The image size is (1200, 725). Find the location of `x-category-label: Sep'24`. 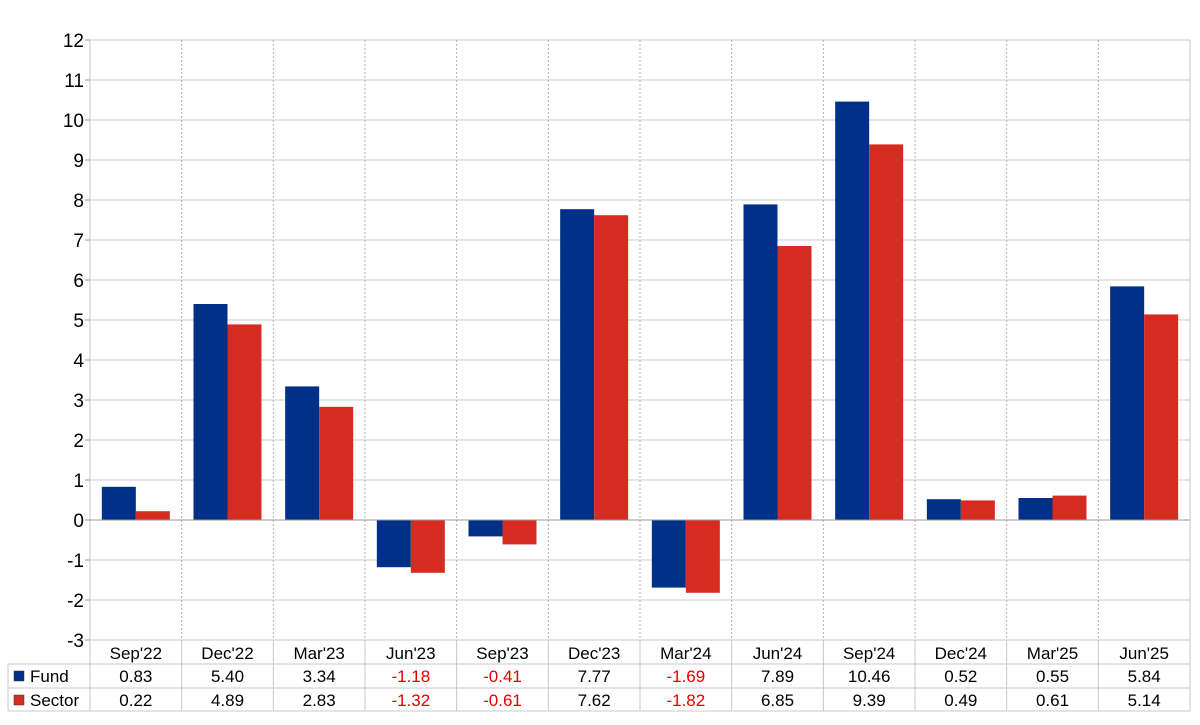

x-category-label: Sep'24 is located at coordinates (869, 653).